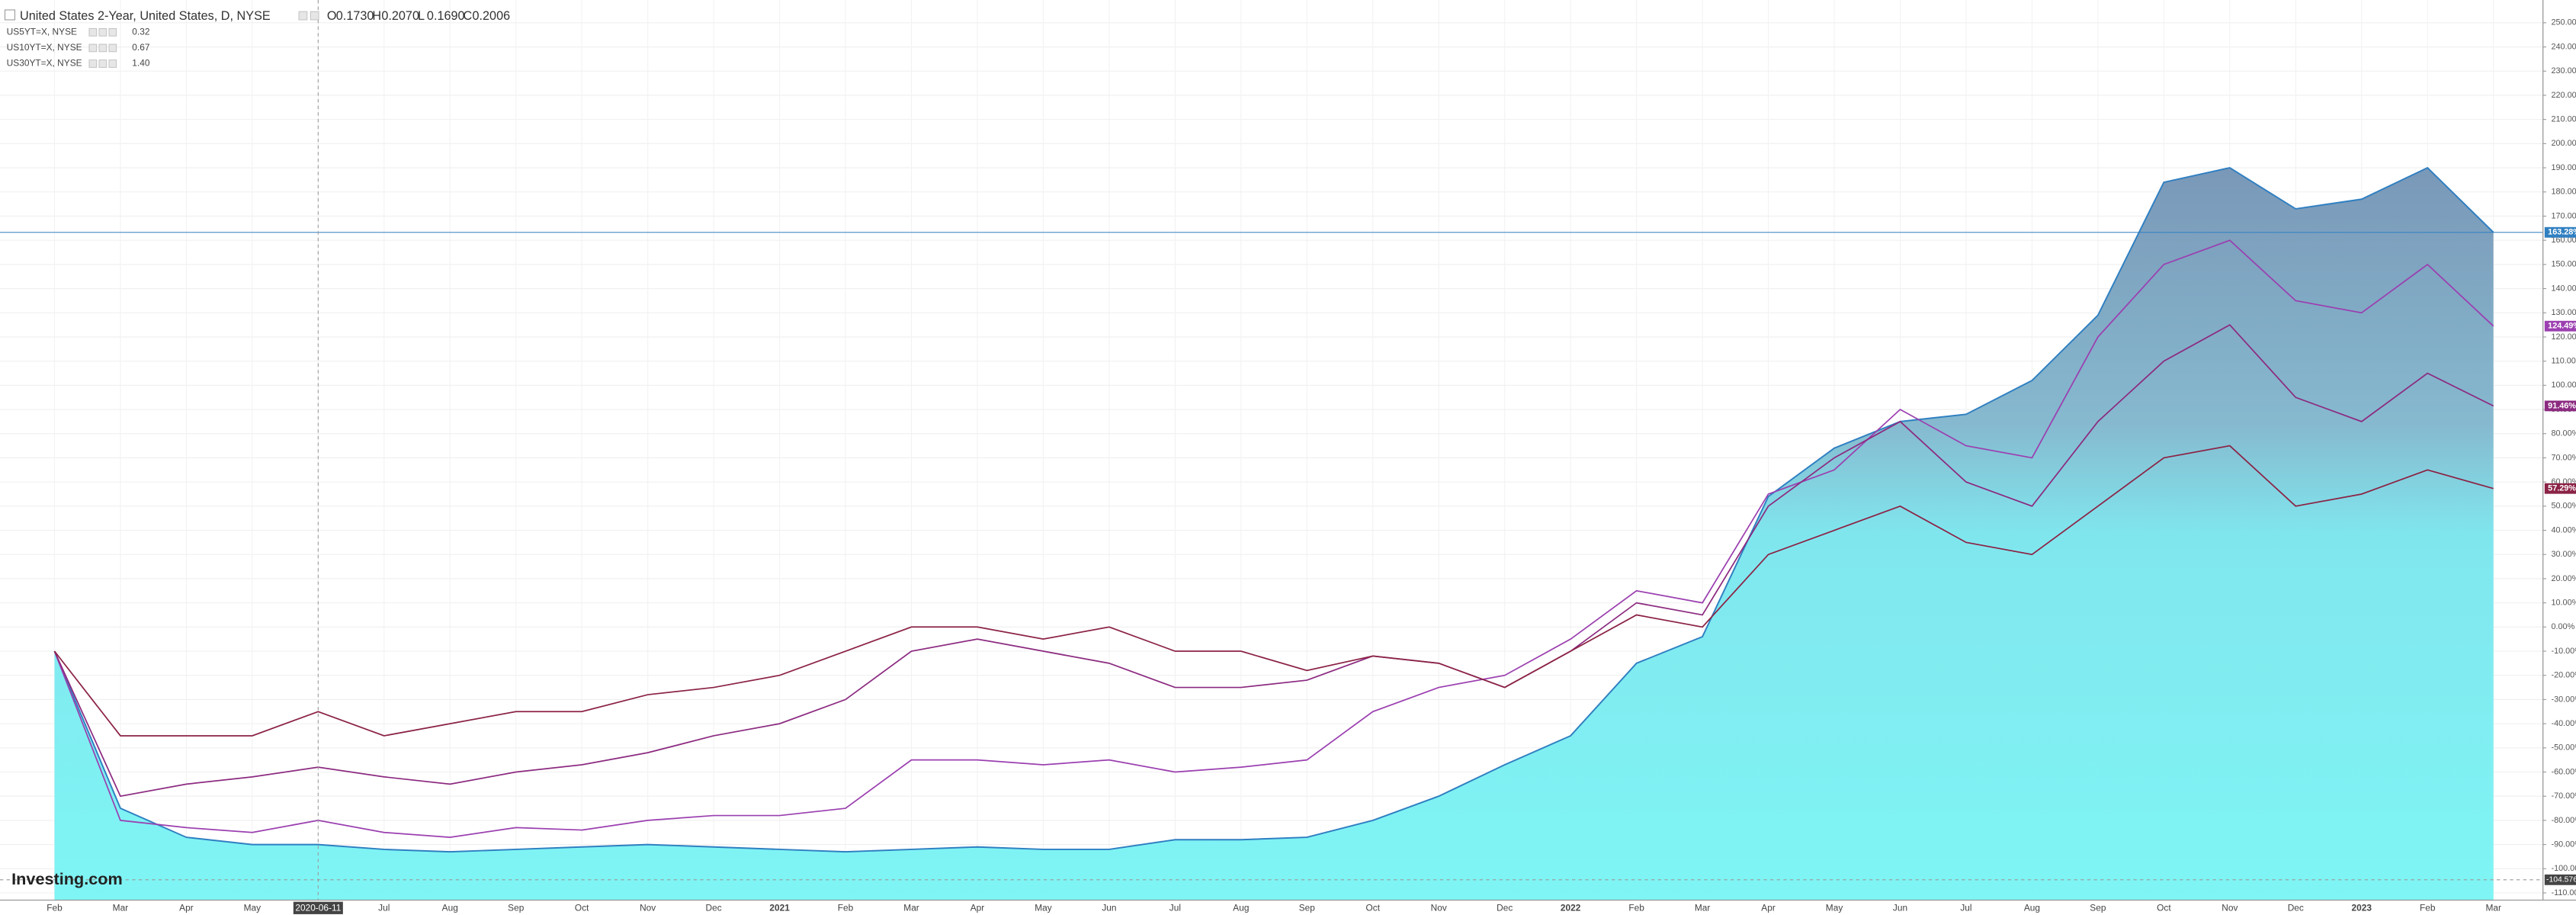  I want to click on y-tick-label: -110.00%, so click(2564, 892).